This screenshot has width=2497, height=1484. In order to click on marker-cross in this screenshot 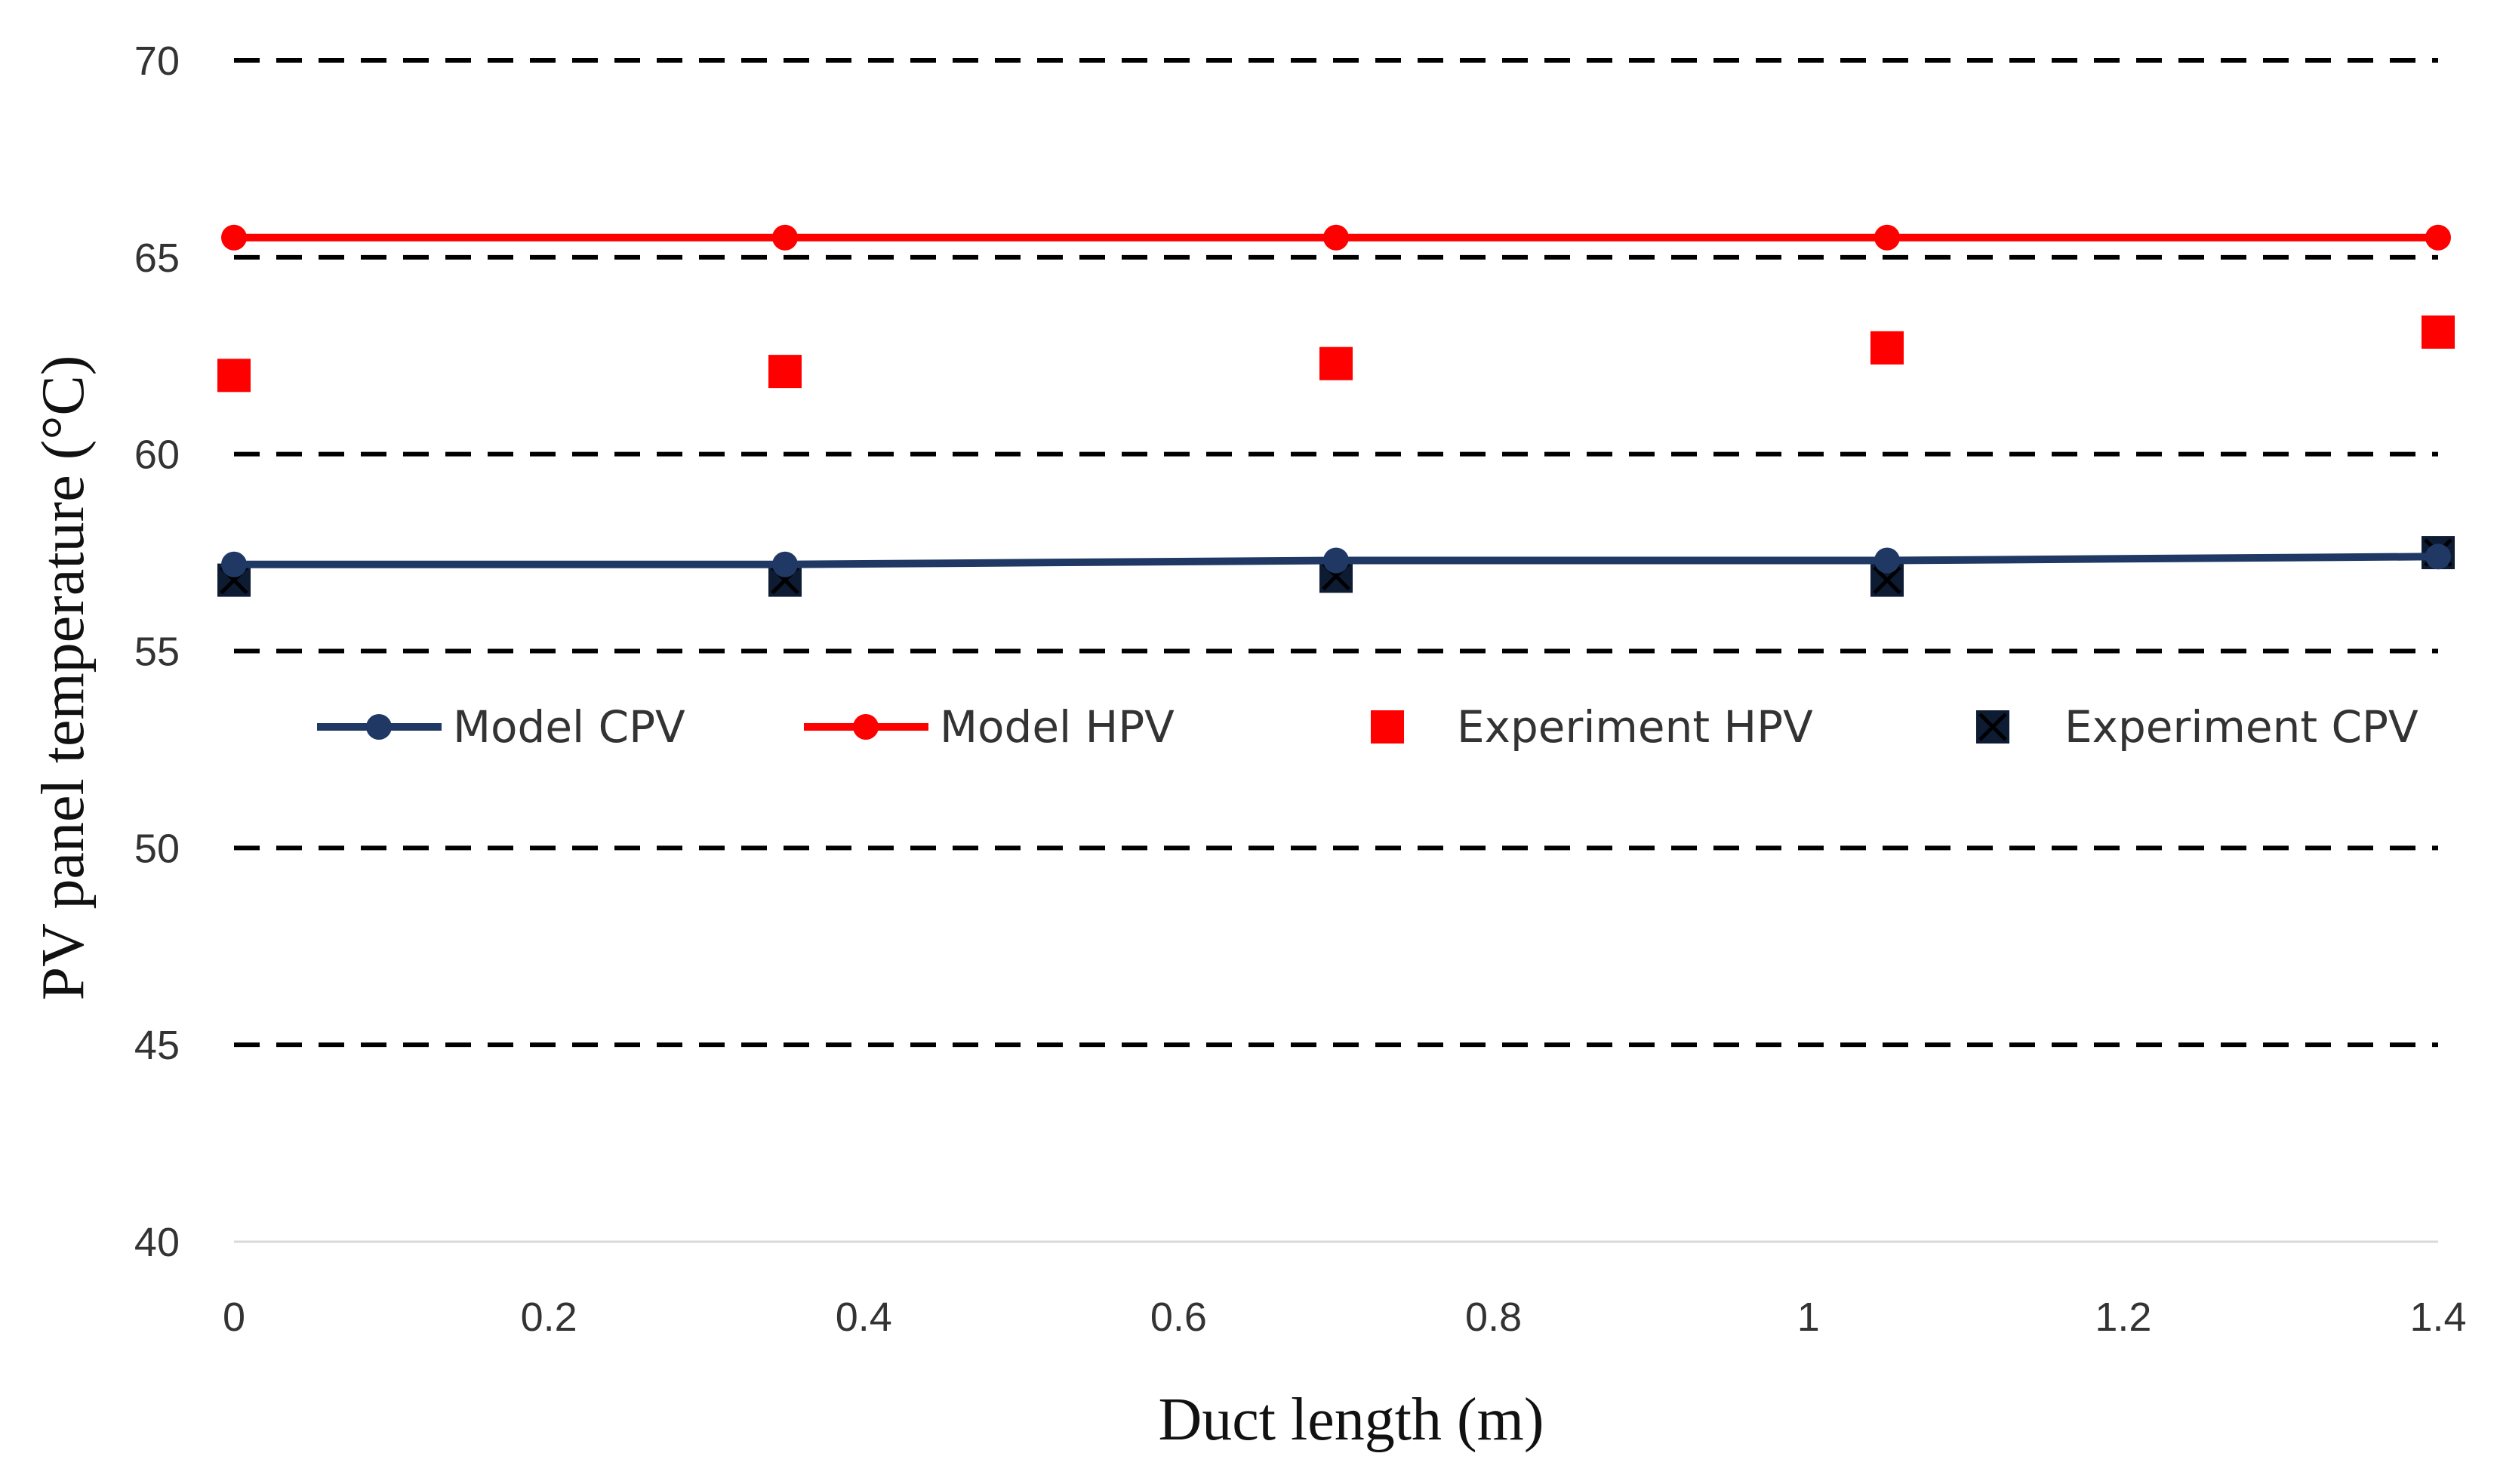, I will do `click(1887, 580)`.